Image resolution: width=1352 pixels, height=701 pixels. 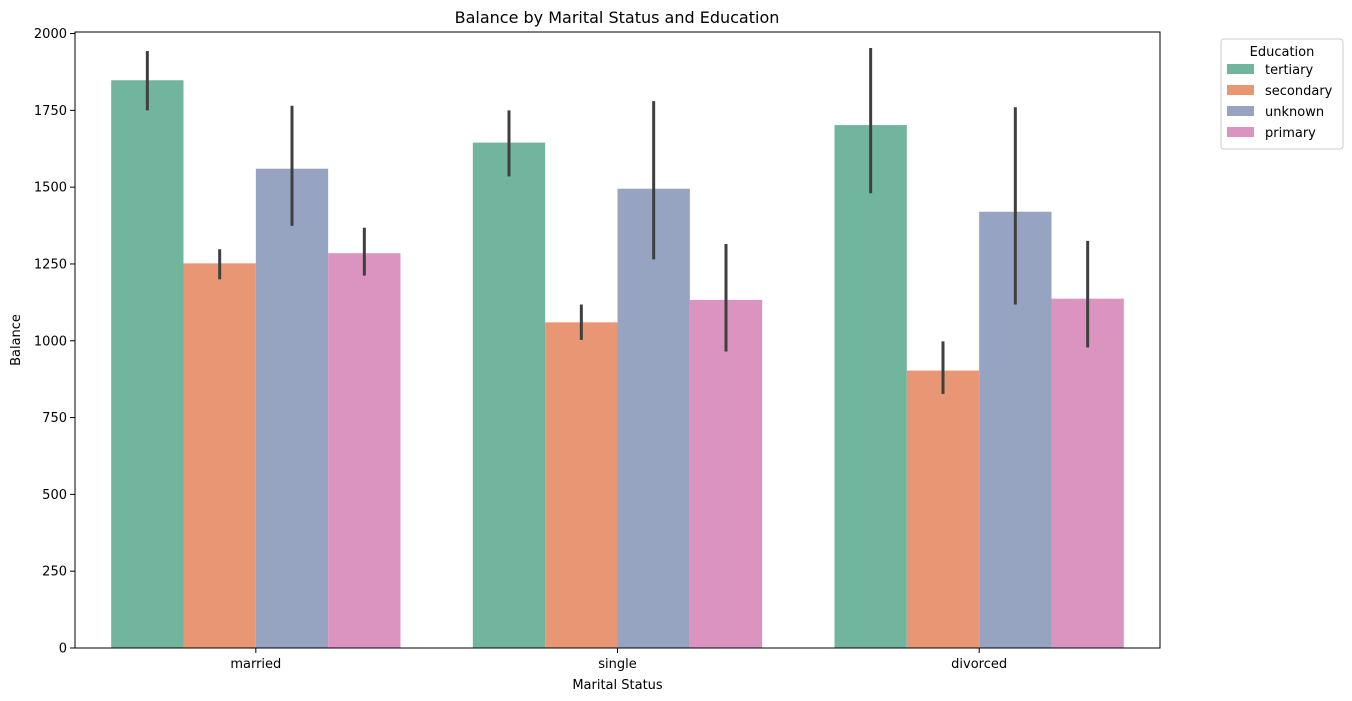 What do you see at coordinates (509, 395) in the screenshot?
I see `bar-tertiary-single` at bounding box center [509, 395].